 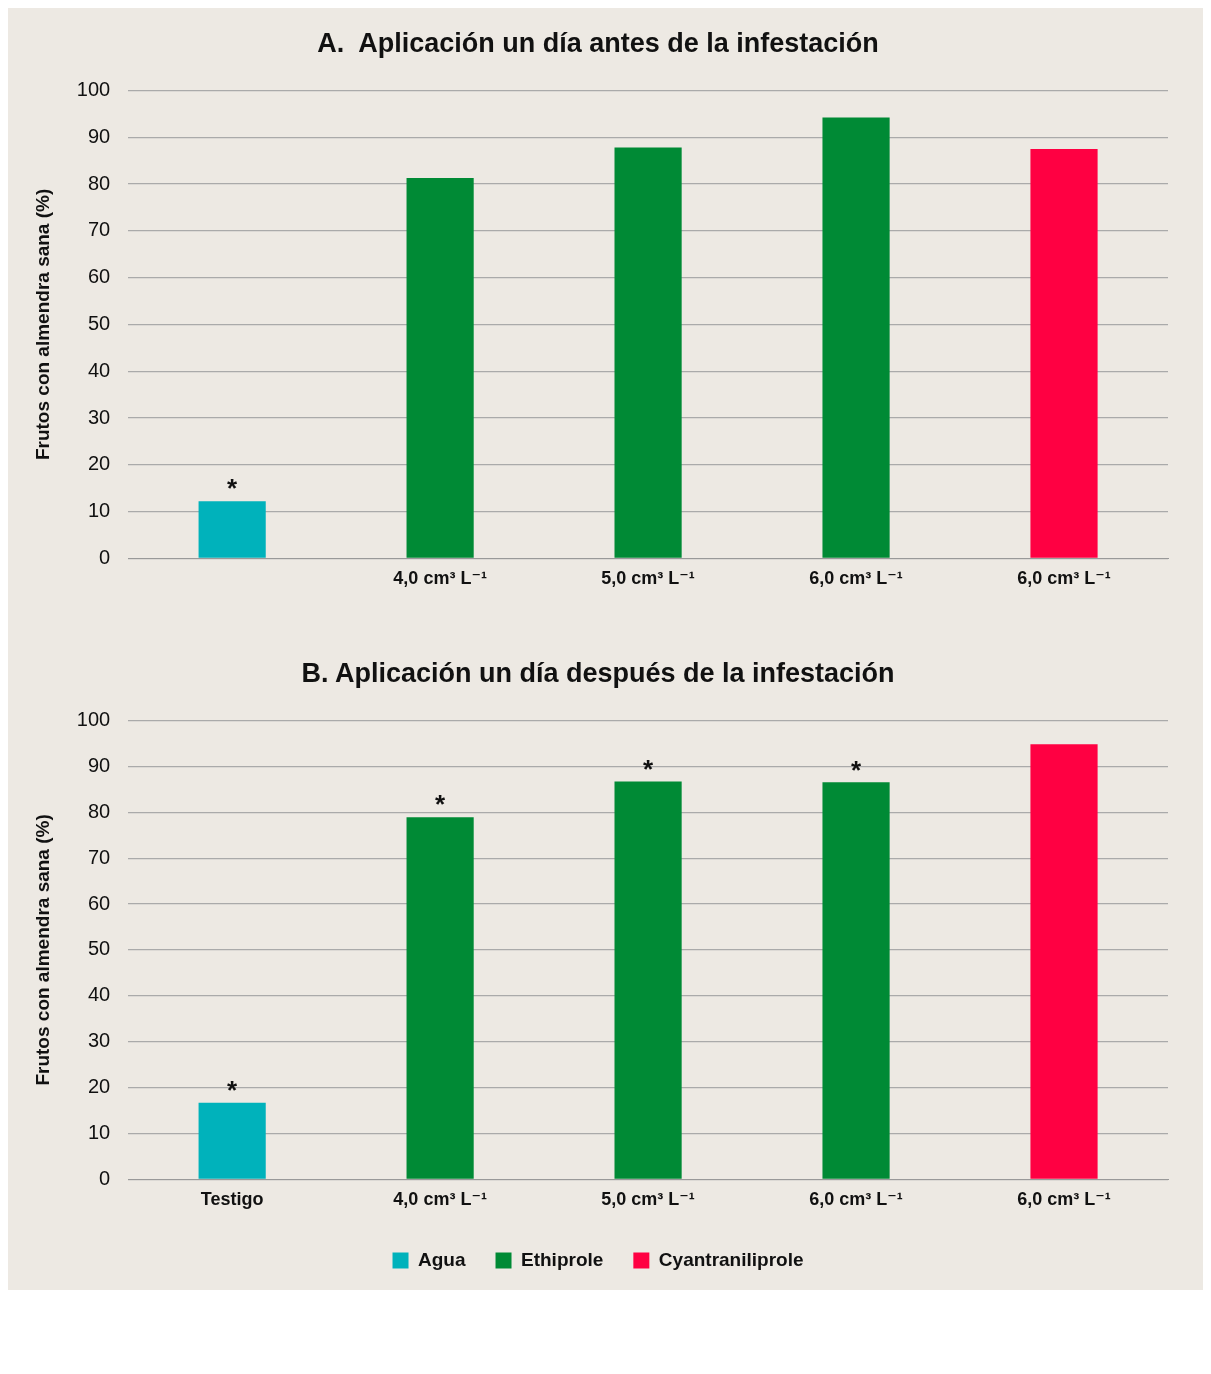 I want to click on x-tick-label: Testigo, so click(x=232, y=1199).